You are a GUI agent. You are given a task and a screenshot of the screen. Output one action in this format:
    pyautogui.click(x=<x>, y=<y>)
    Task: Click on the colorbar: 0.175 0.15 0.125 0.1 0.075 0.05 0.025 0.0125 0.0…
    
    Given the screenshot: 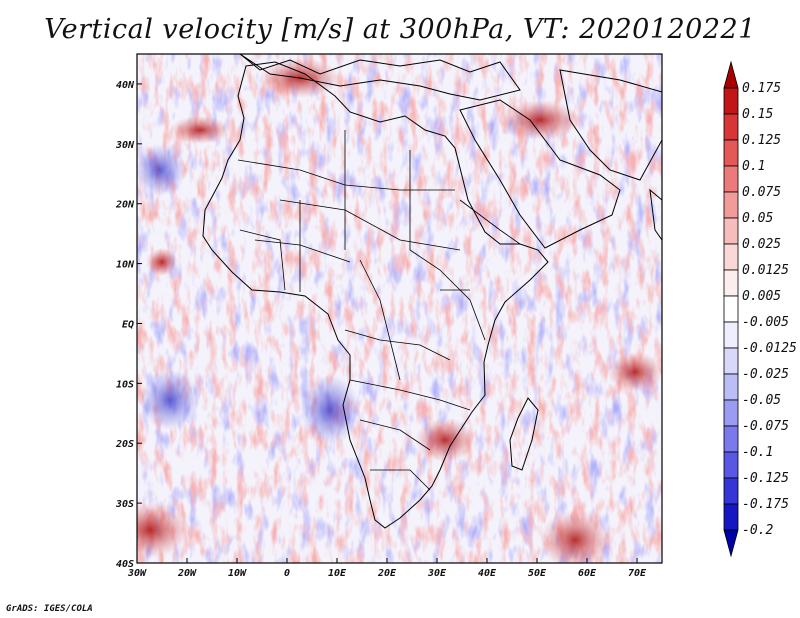 What is the action you would take?
    pyautogui.click(x=760, y=309)
    